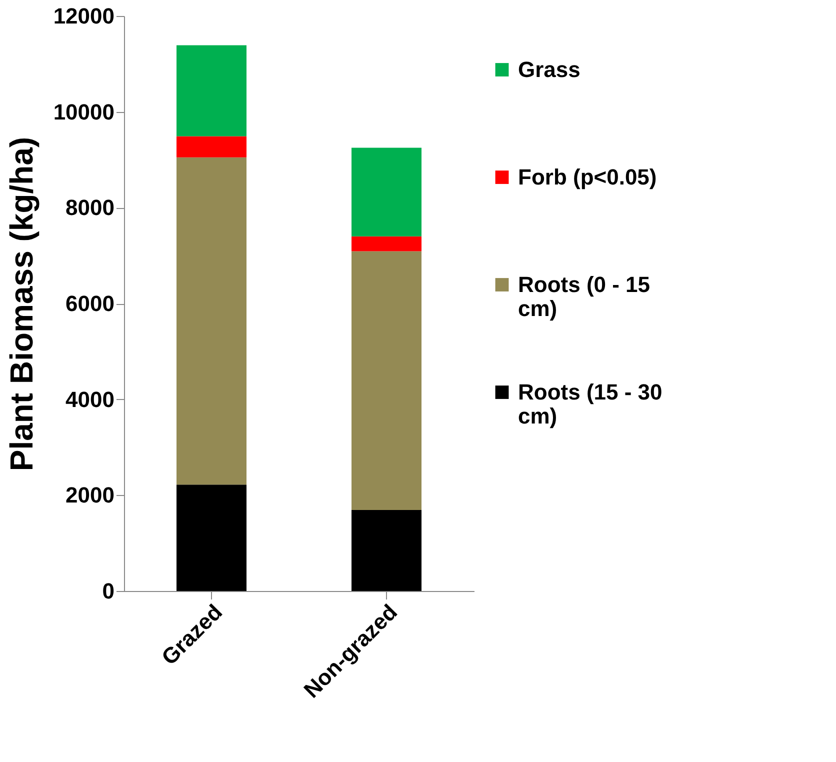 The image size is (836, 762). What do you see at coordinates (108, 591) in the screenshot?
I see `y-tick-label: 0` at bounding box center [108, 591].